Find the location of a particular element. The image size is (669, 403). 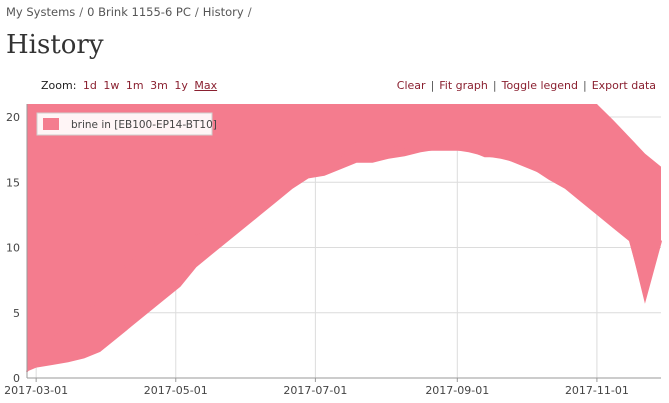

zoom-label: Zoom: is located at coordinates (59, 85).